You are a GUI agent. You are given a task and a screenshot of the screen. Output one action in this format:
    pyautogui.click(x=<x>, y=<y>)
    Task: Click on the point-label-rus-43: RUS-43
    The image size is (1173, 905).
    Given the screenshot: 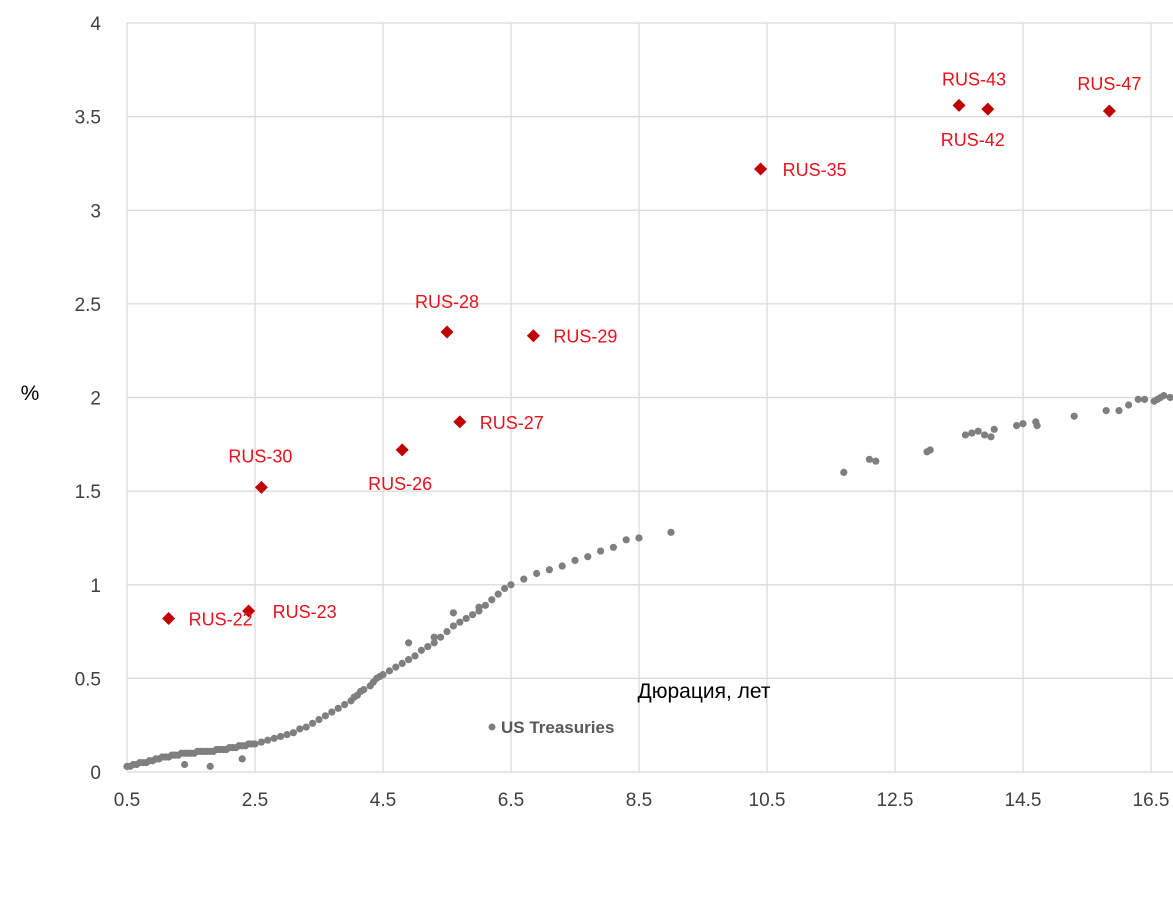 What is the action you would take?
    pyautogui.click(x=974, y=79)
    